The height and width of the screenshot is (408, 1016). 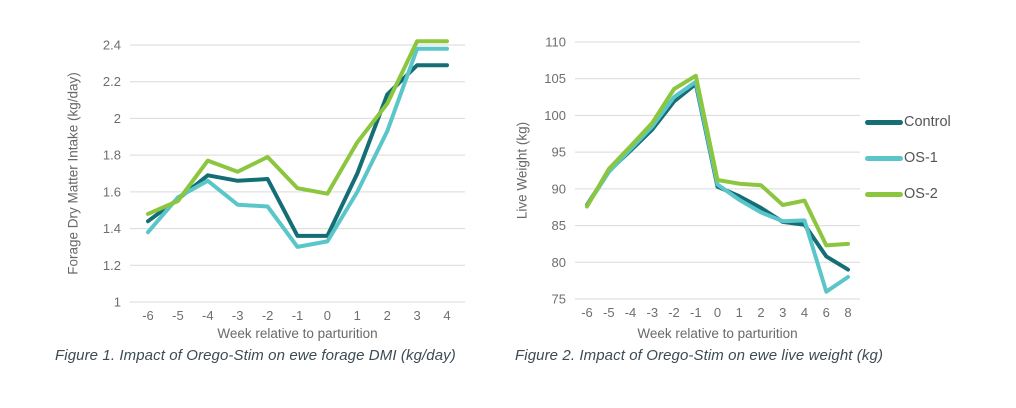 I want to click on figure2-x-axis-title: Week relative to parturition, so click(x=717, y=333).